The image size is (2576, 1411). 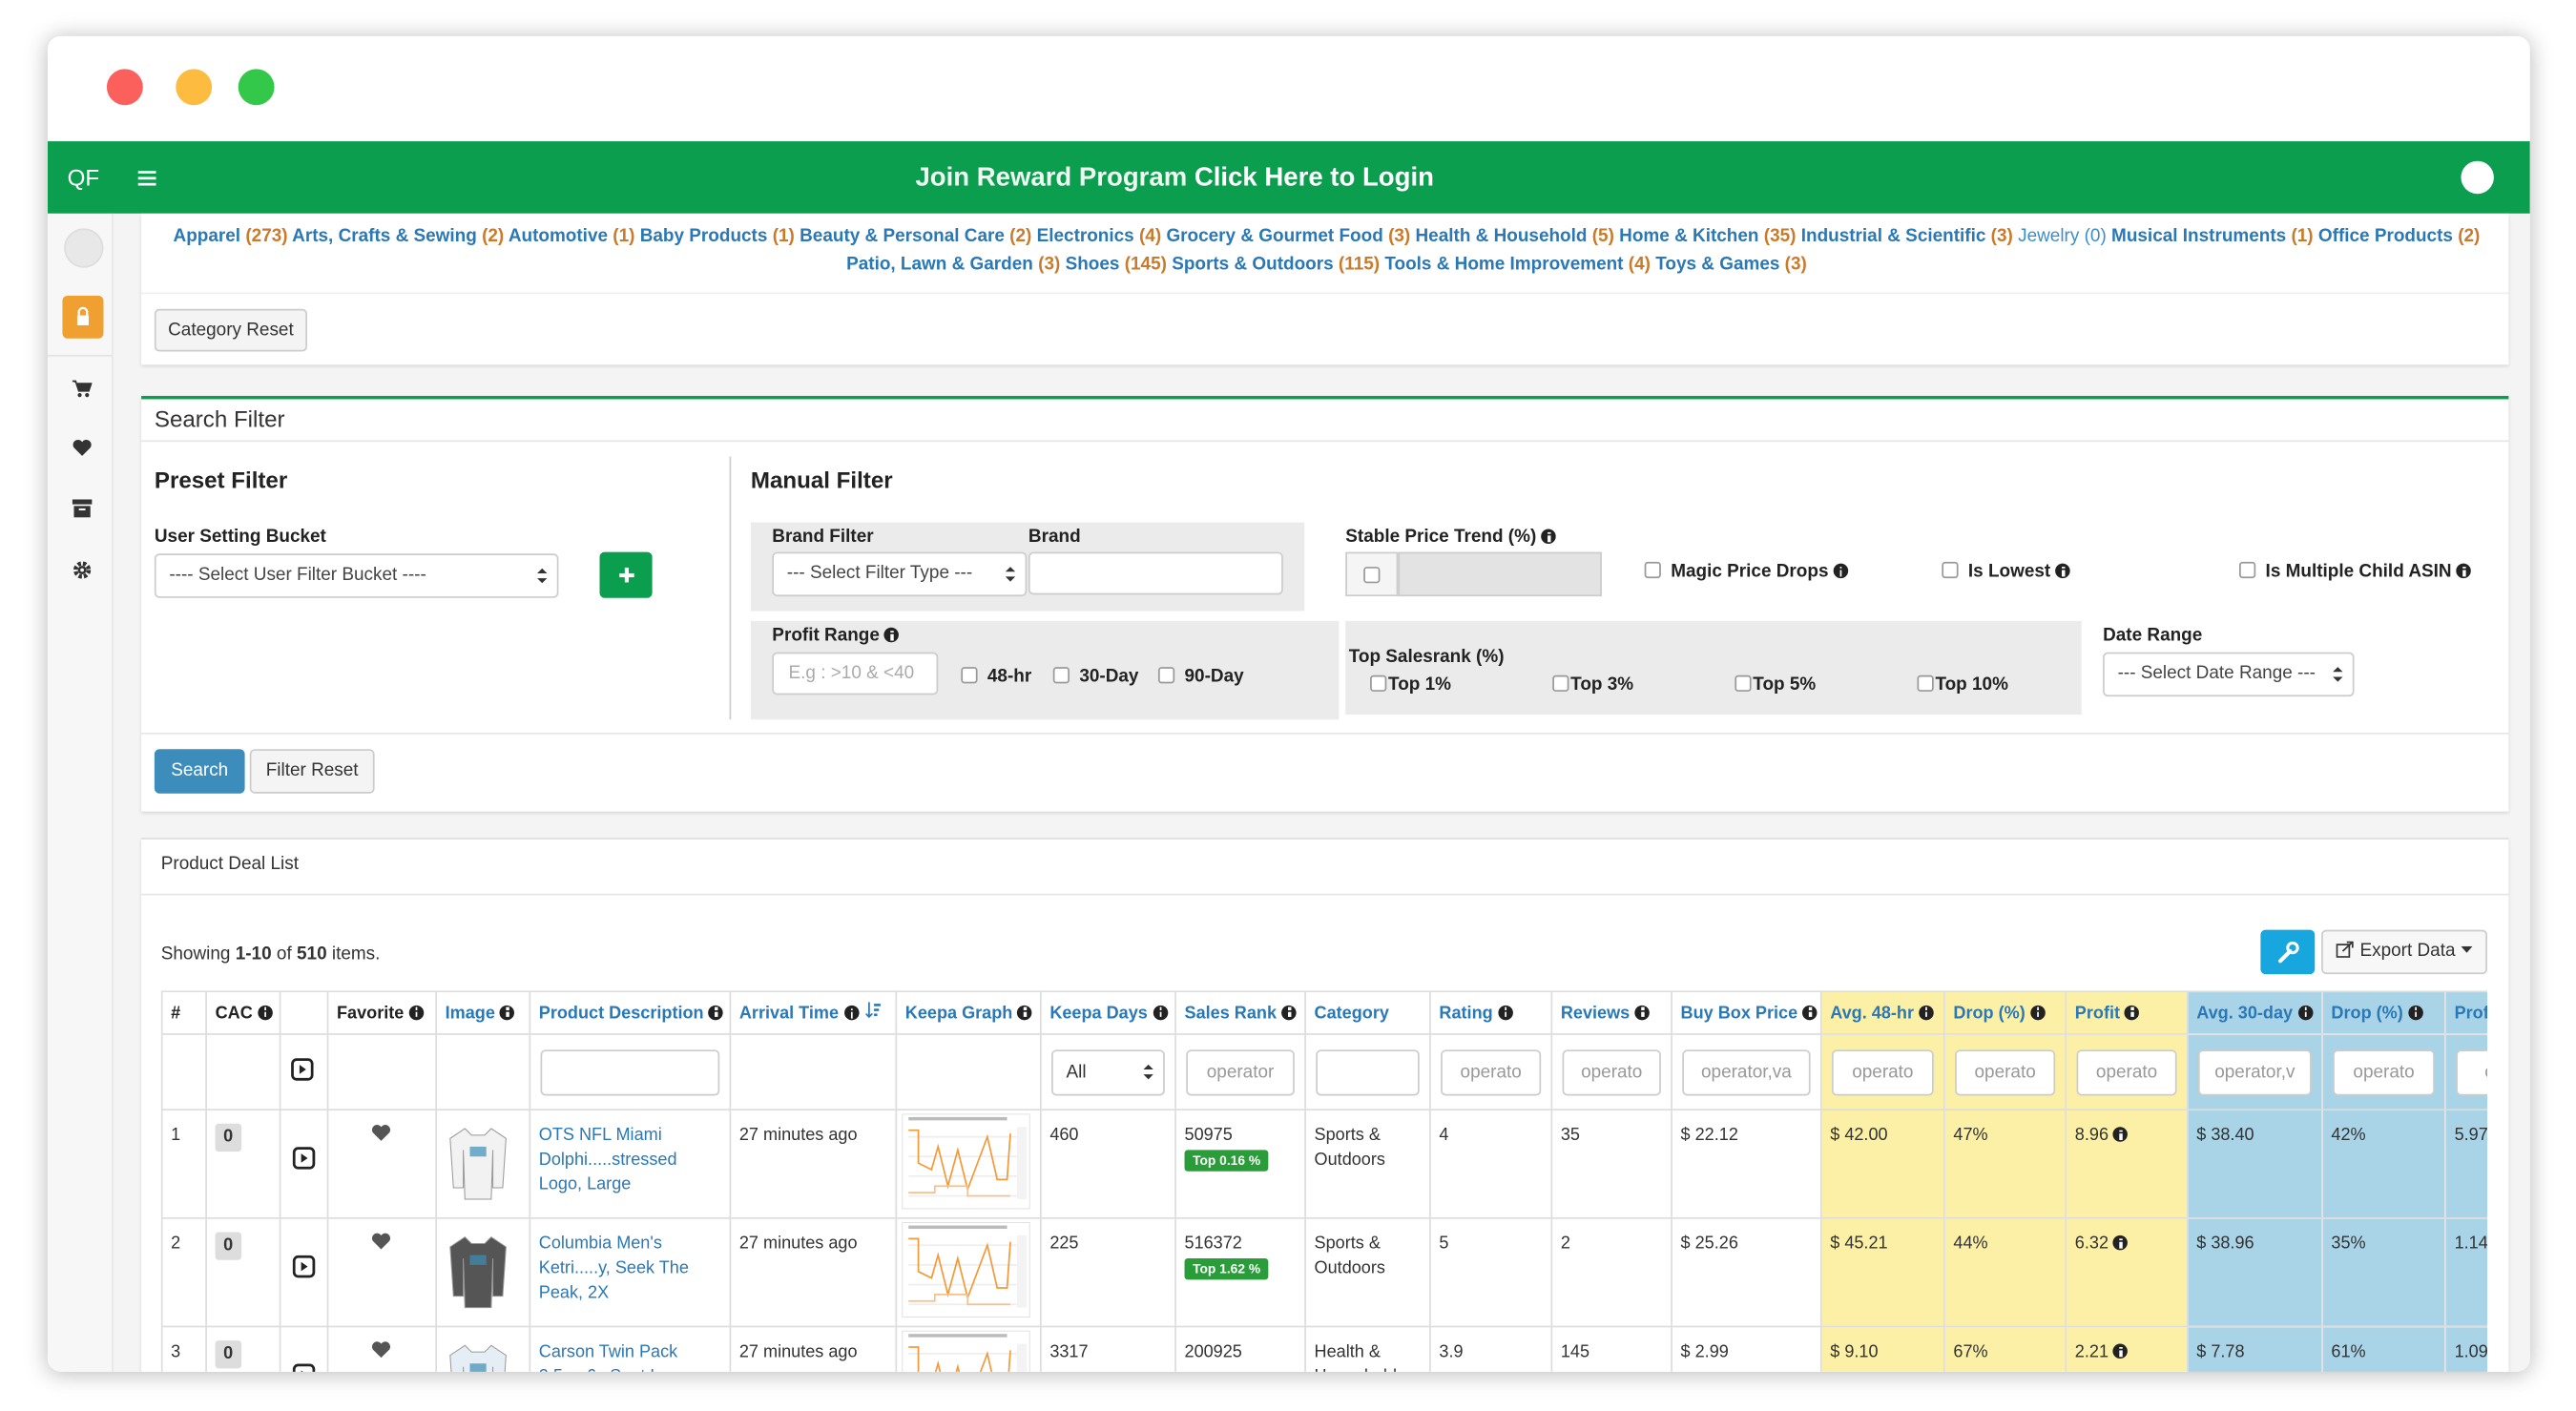 I want to click on minimize-button, so click(x=194, y=87).